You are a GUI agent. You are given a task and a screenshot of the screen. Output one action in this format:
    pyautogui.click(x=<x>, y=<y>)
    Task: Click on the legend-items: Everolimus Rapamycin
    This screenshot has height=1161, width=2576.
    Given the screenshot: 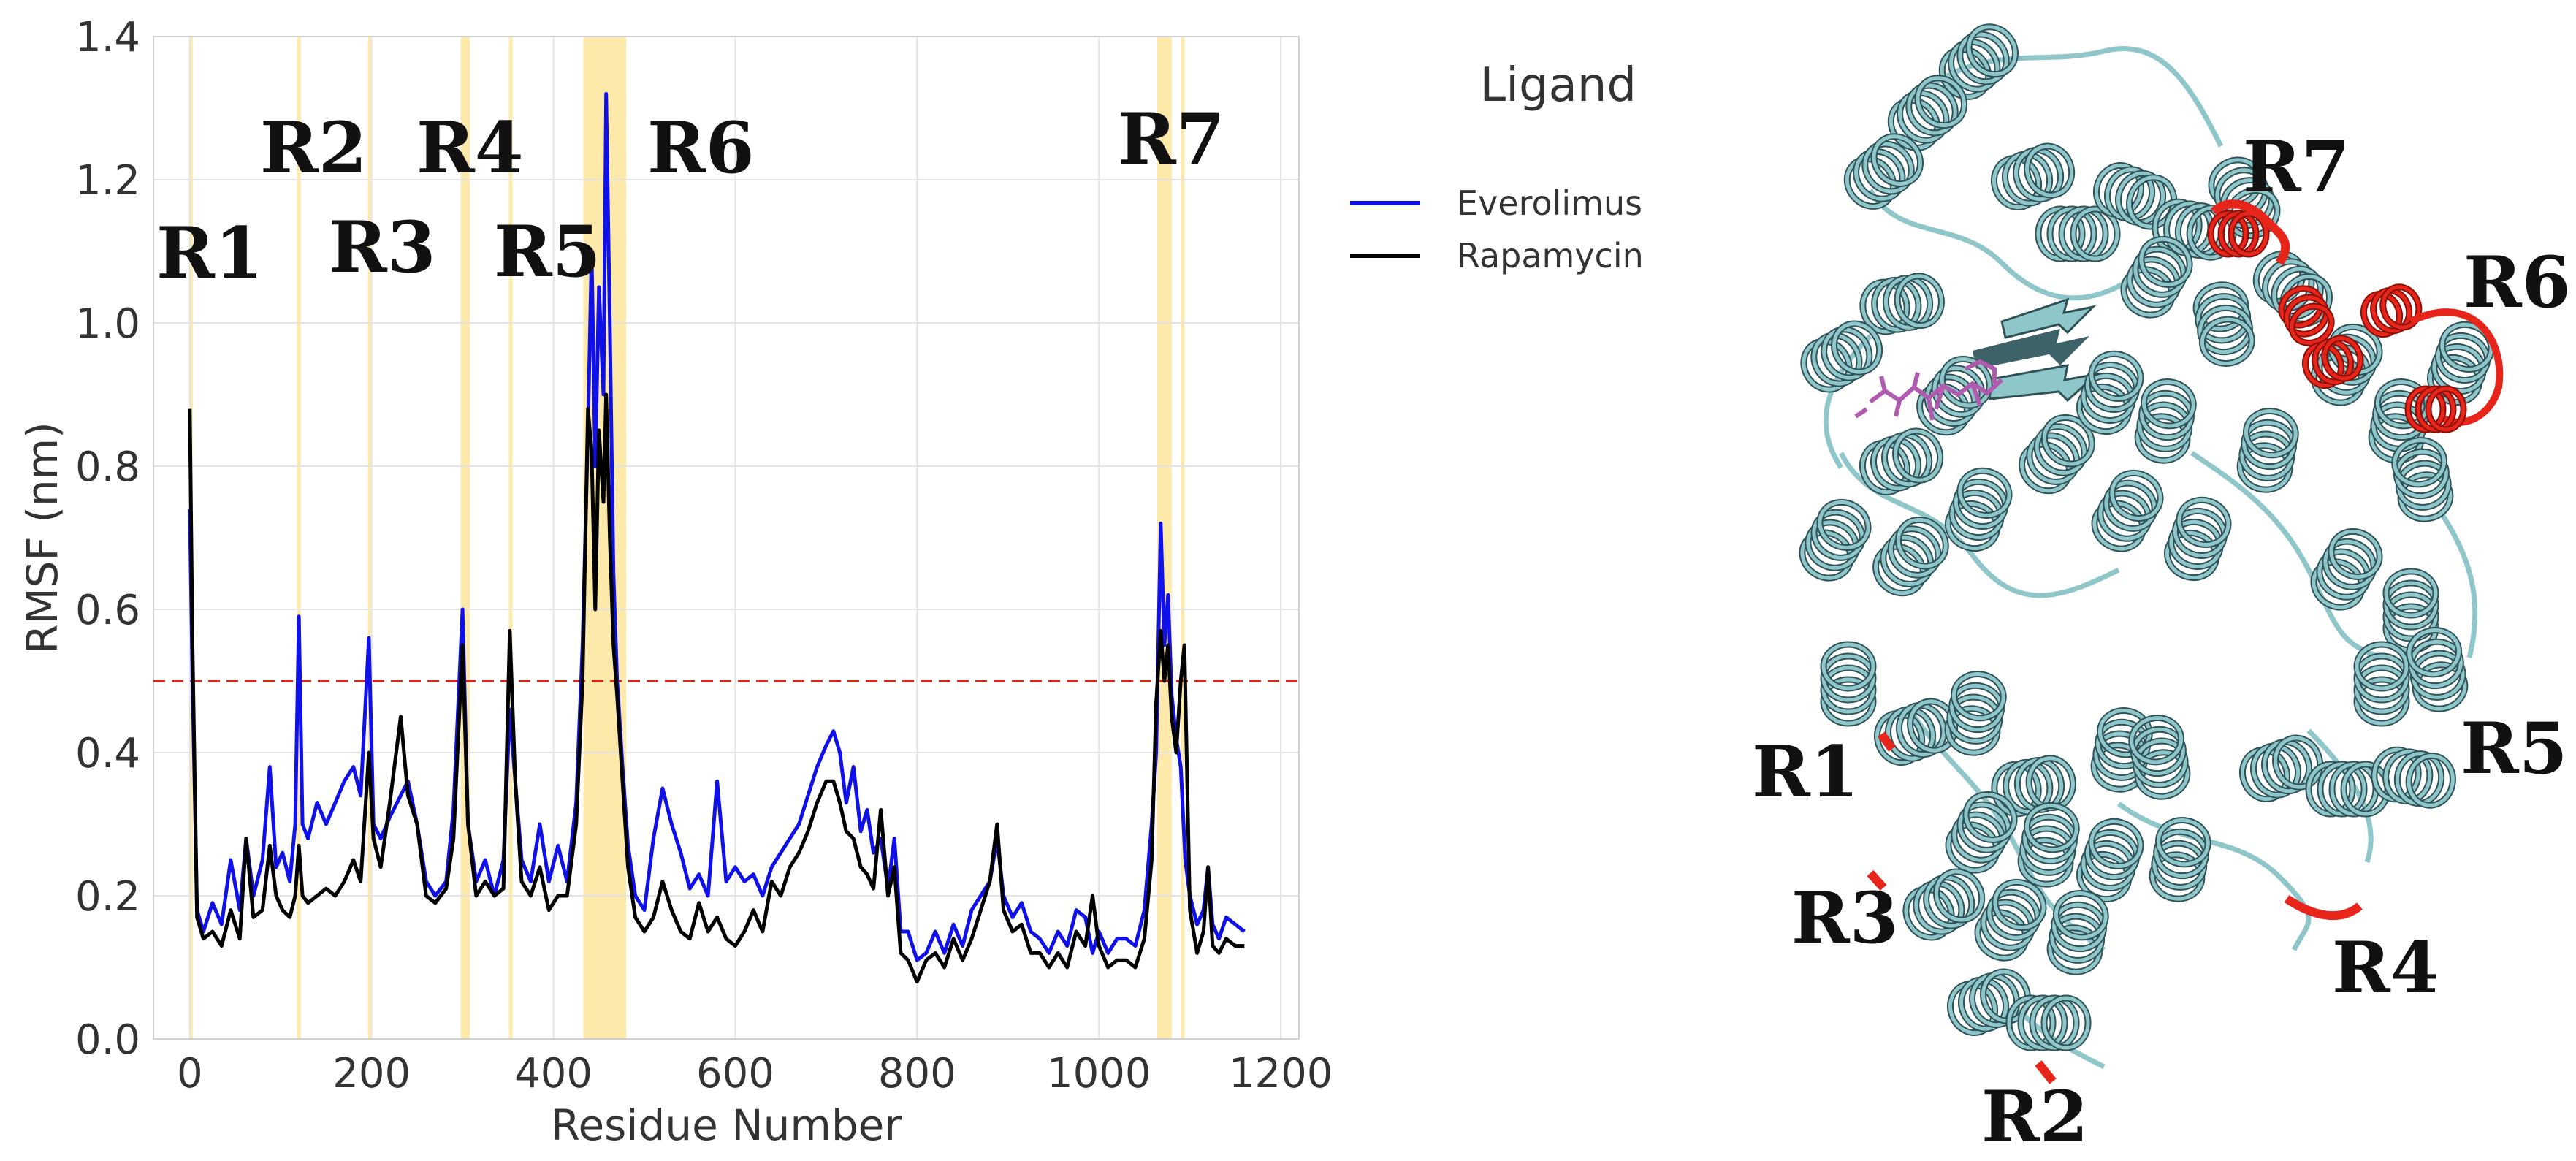 What is the action you would take?
    pyautogui.click(x=1497, y=229)
    